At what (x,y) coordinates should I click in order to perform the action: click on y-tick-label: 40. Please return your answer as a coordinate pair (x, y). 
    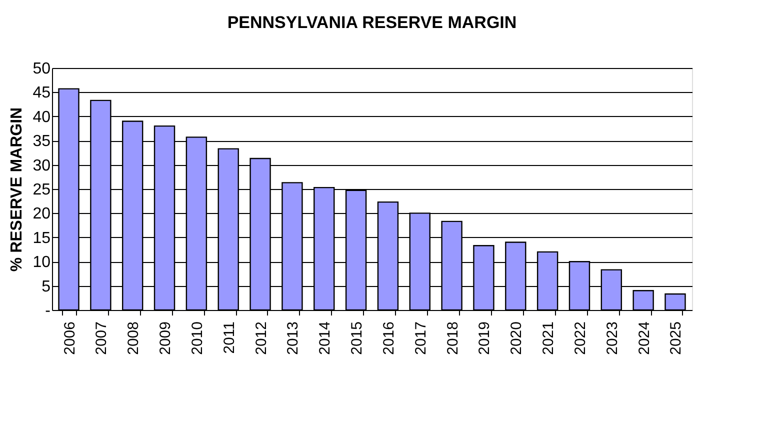
    Looking at the image, I should click on (41, 117).